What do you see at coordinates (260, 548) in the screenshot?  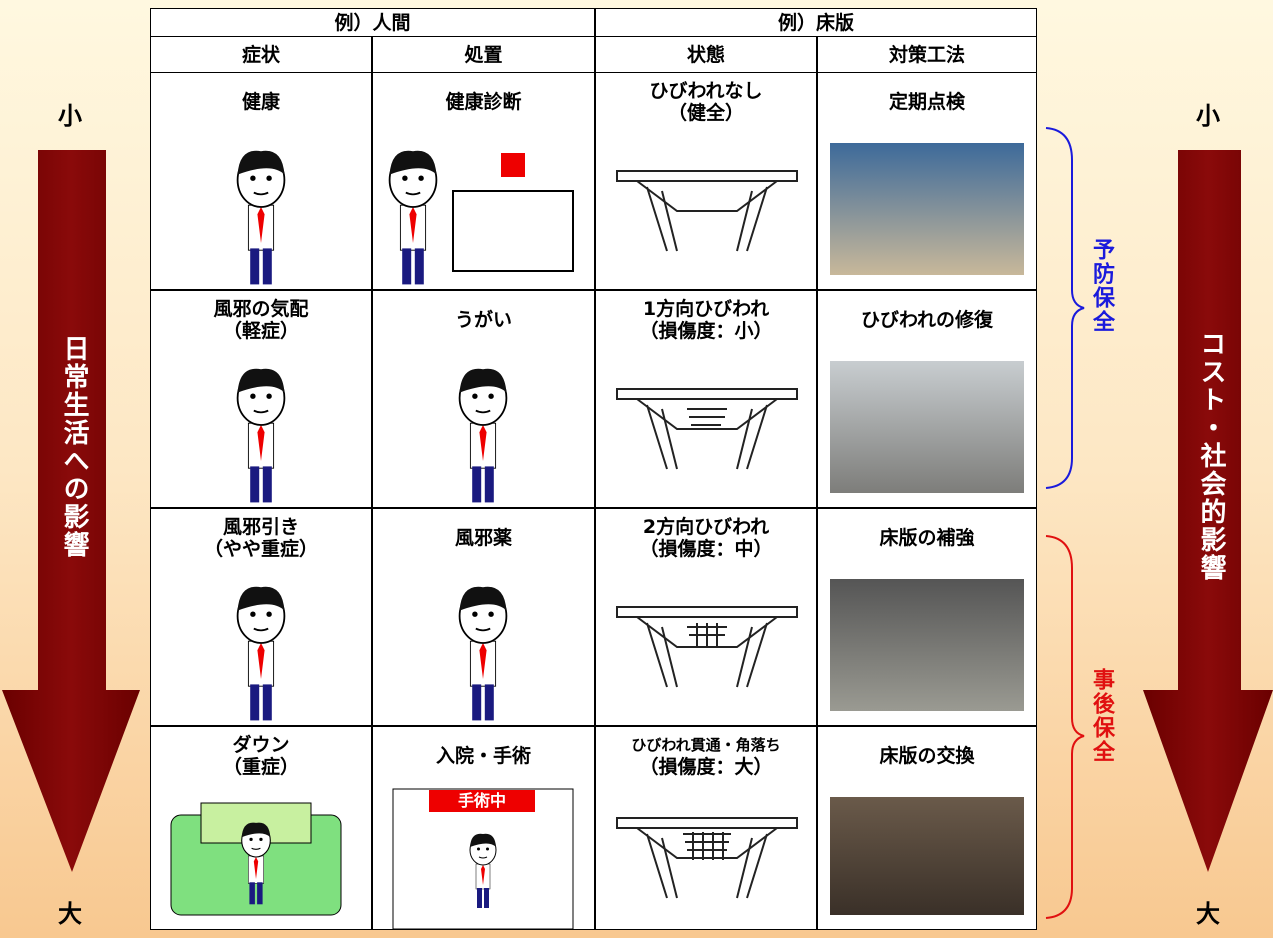 I see `cell-text: （やや重症）` at bounding box center [260, 548].